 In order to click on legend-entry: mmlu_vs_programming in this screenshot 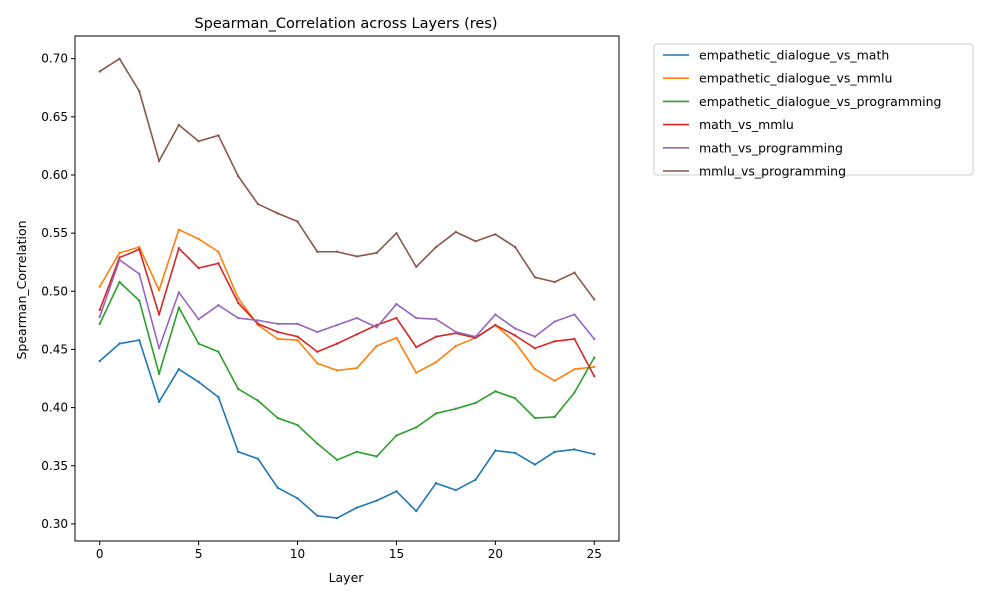, I will do `click(754, 171)`.